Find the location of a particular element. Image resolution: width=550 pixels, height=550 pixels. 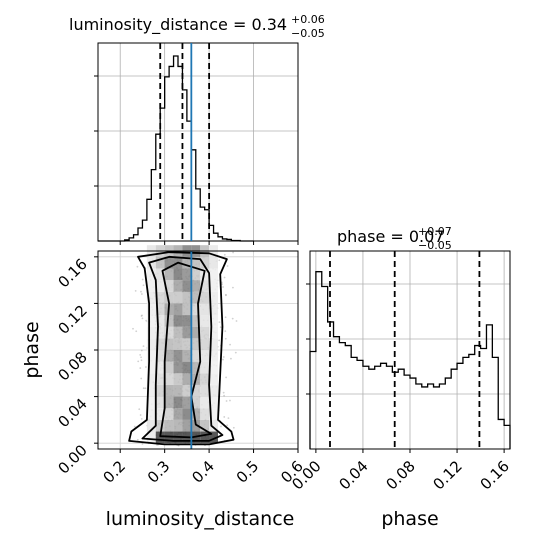

ld-frame is located at coordinates (198, 142).